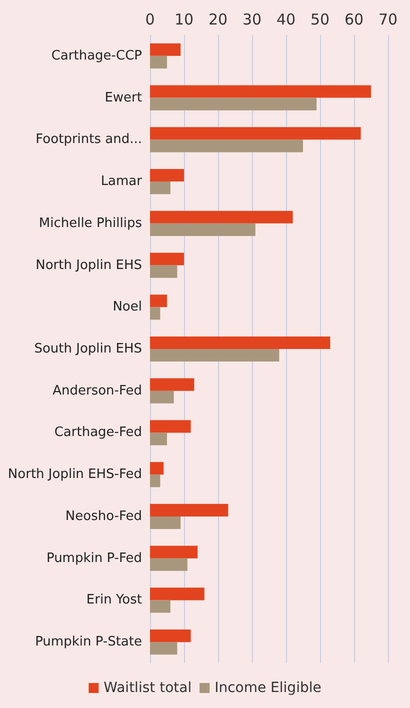 The height and width of the screenshot is (708, 410). I want to click on x-tick-label: 50, so click(320, 19).